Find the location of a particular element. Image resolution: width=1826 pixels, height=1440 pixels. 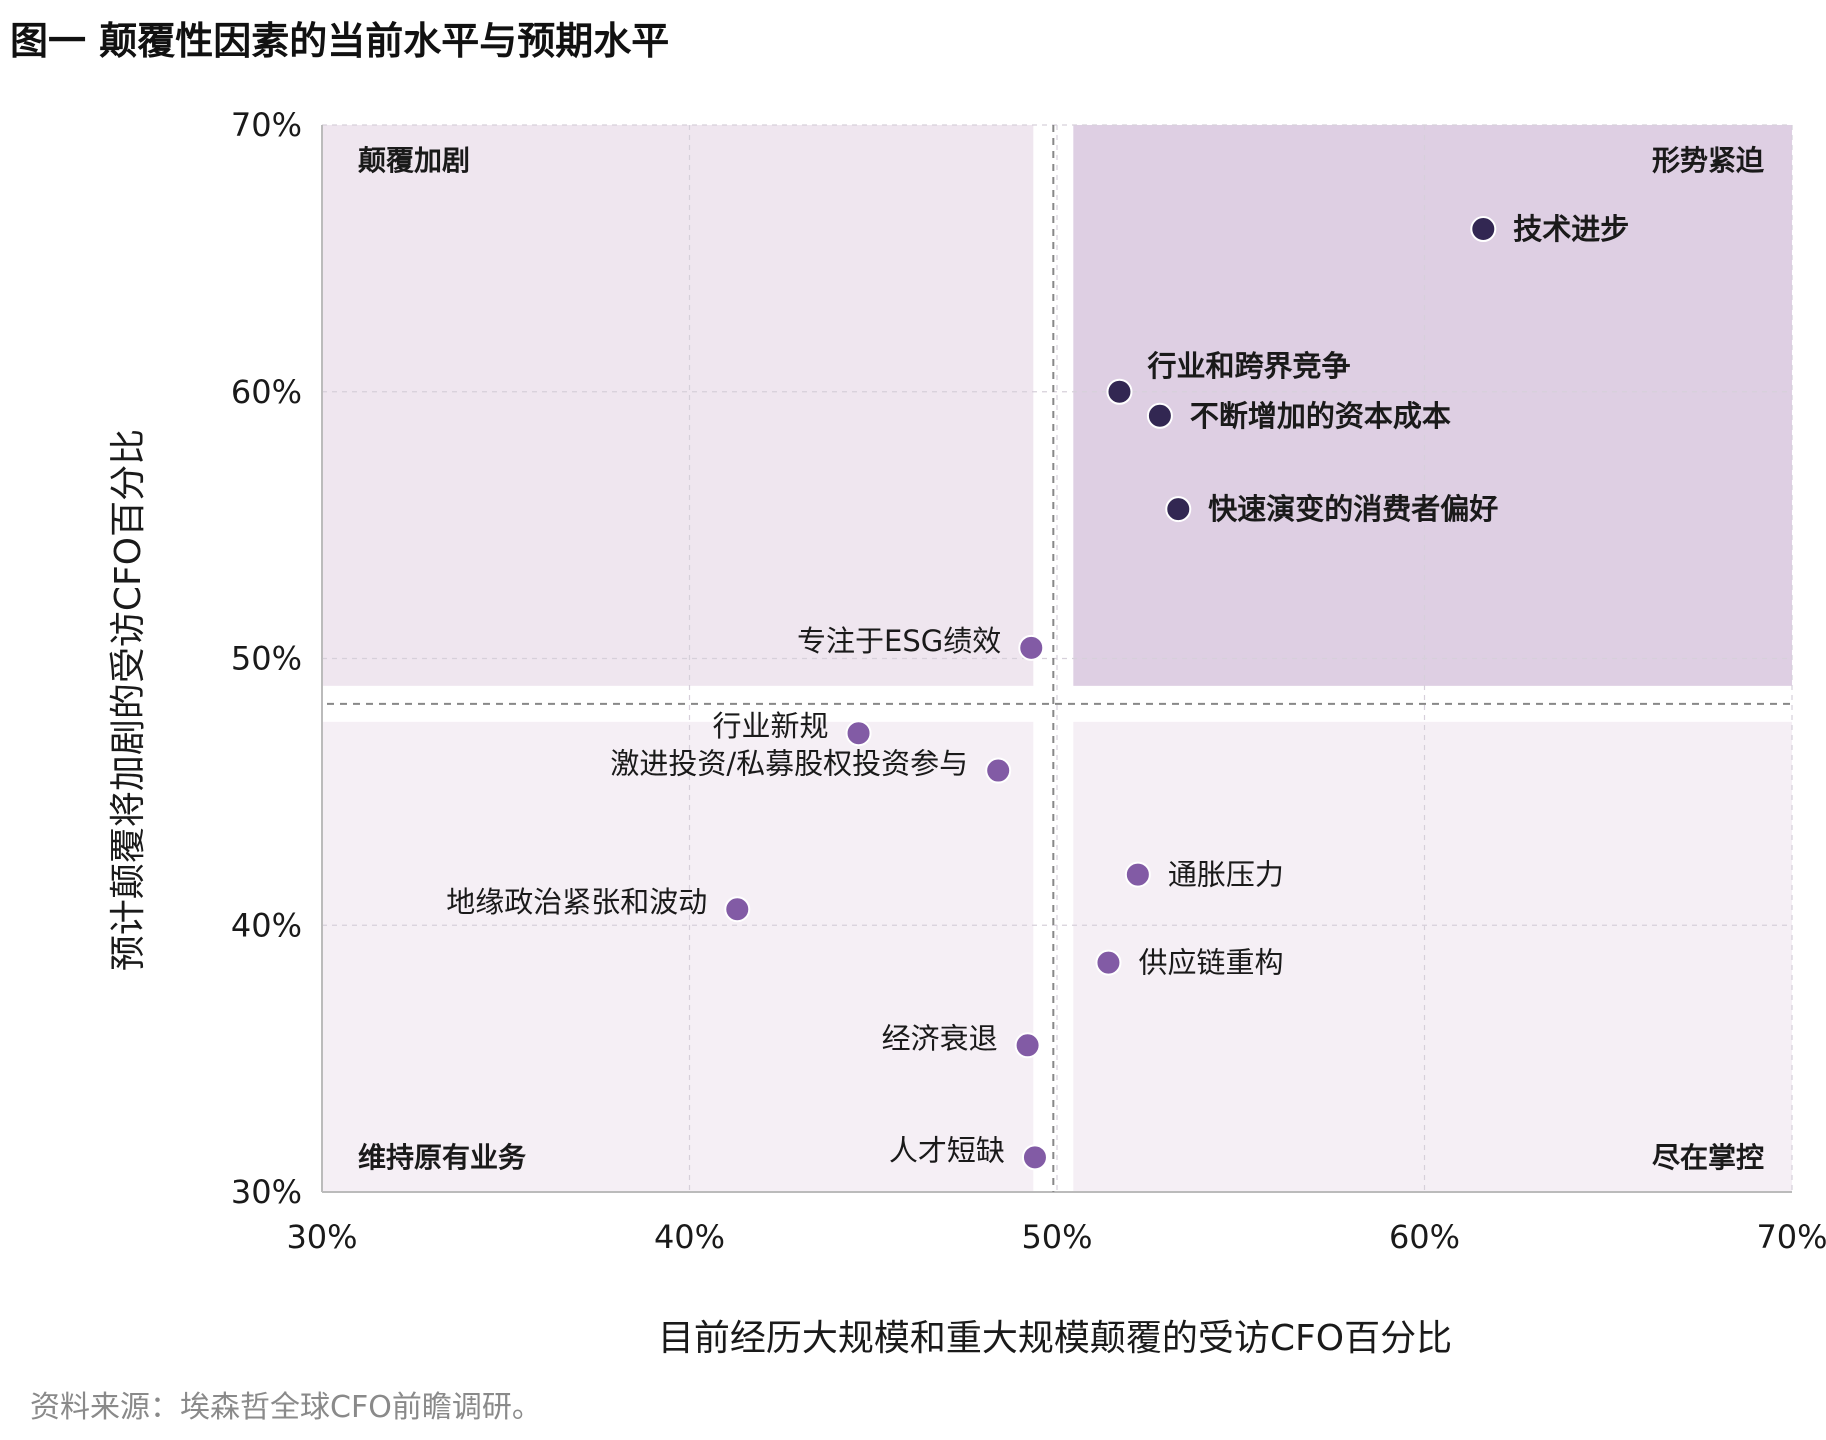

quadrant-bottom-left is located at coordinates (678, 956).